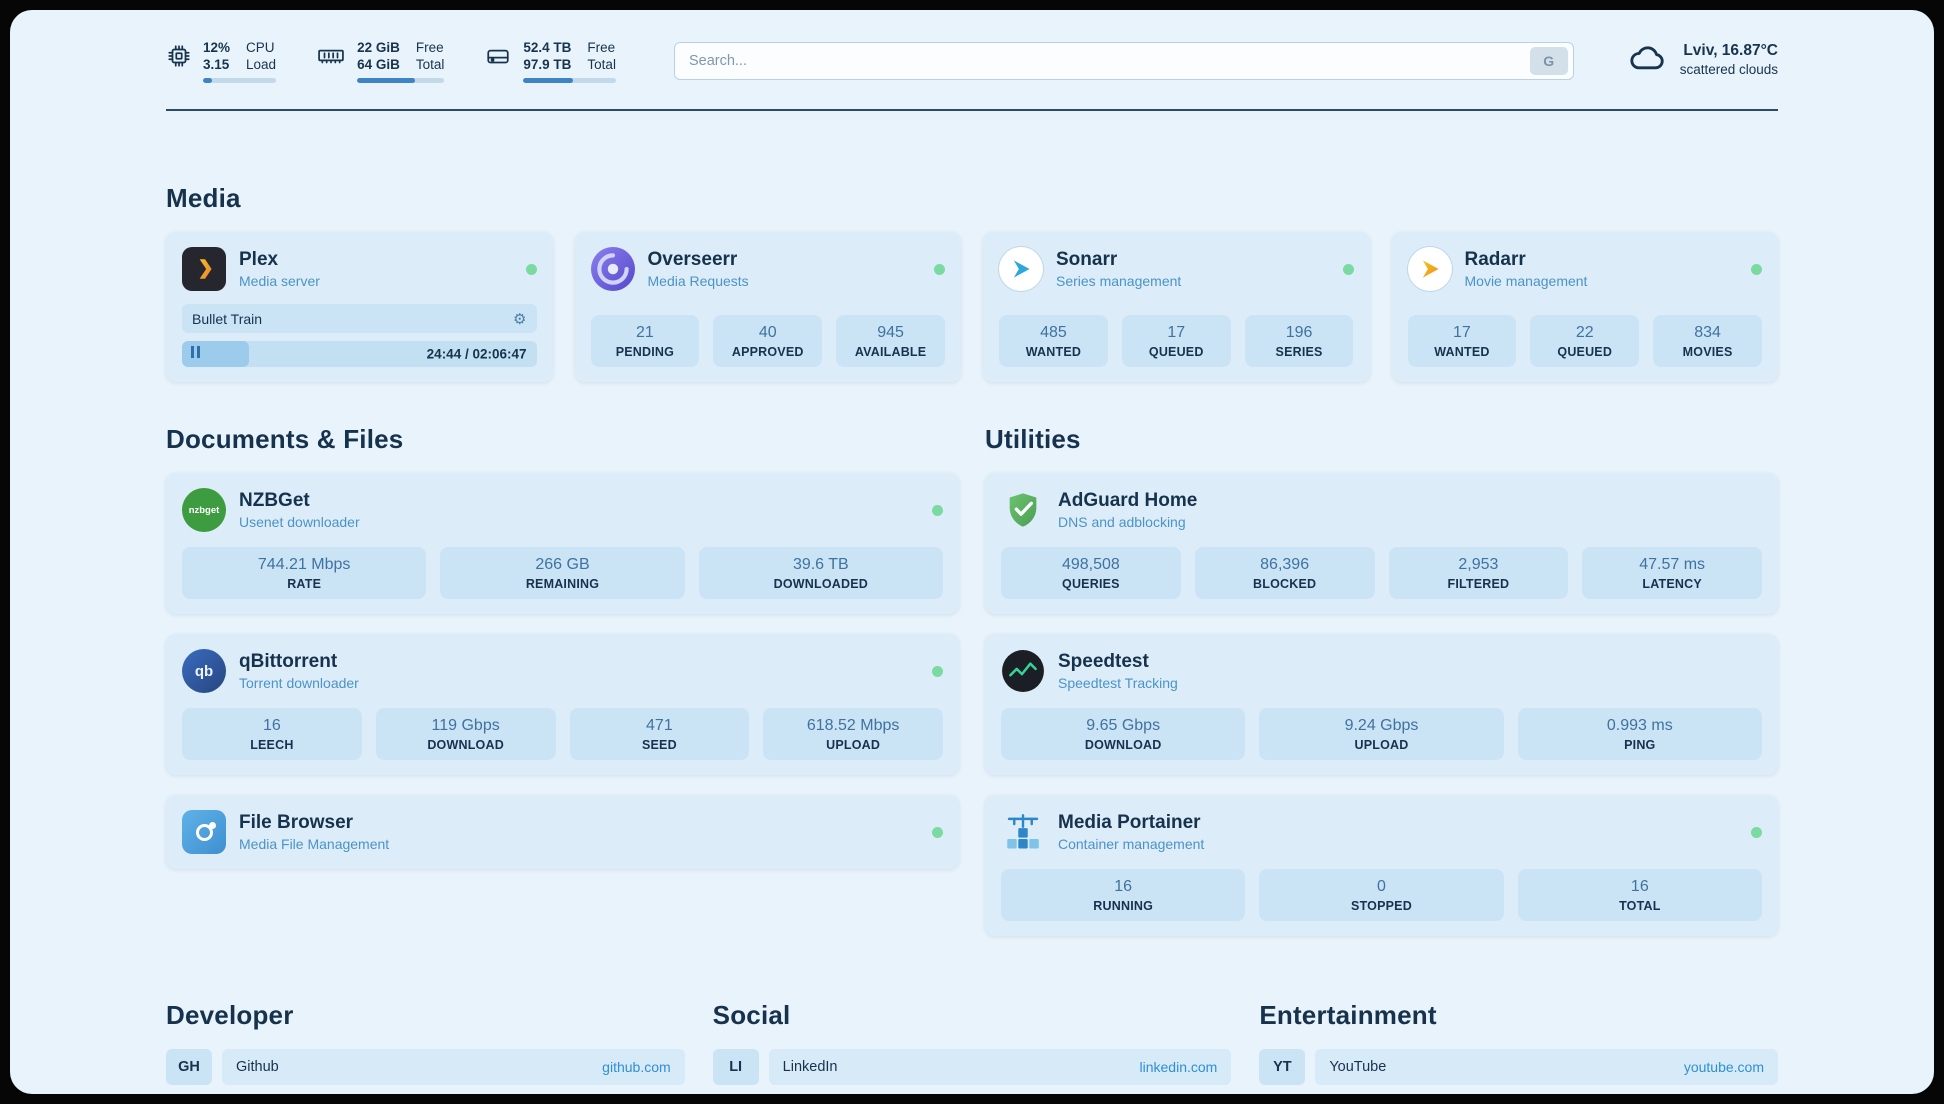  What do you see at coordinates (240, 80) in the screenshot?
I see `cpu-progress-bar` at bounding box center [240, 80].